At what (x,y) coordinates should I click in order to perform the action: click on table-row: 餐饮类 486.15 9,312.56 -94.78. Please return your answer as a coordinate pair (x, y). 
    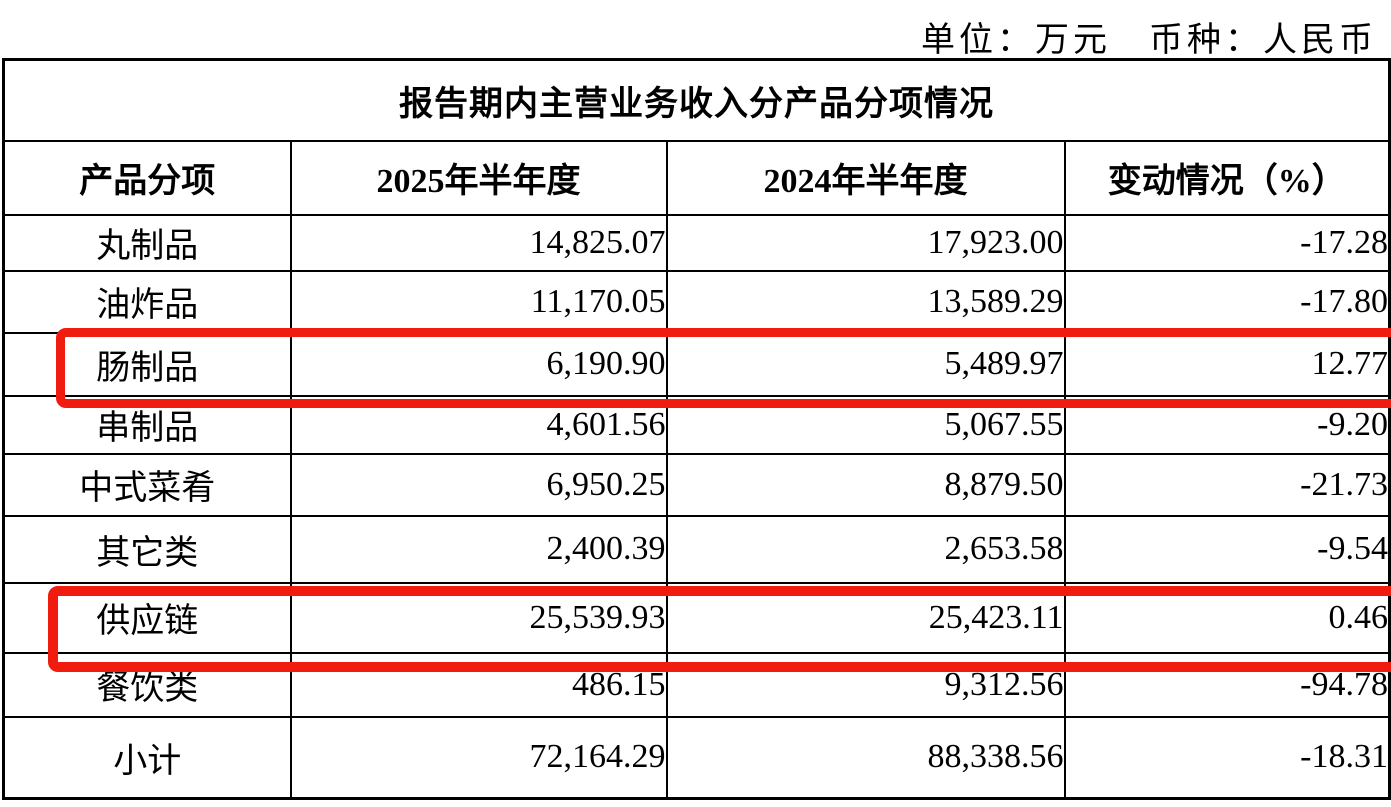
    Looking at the image, I should click on (696, 684).